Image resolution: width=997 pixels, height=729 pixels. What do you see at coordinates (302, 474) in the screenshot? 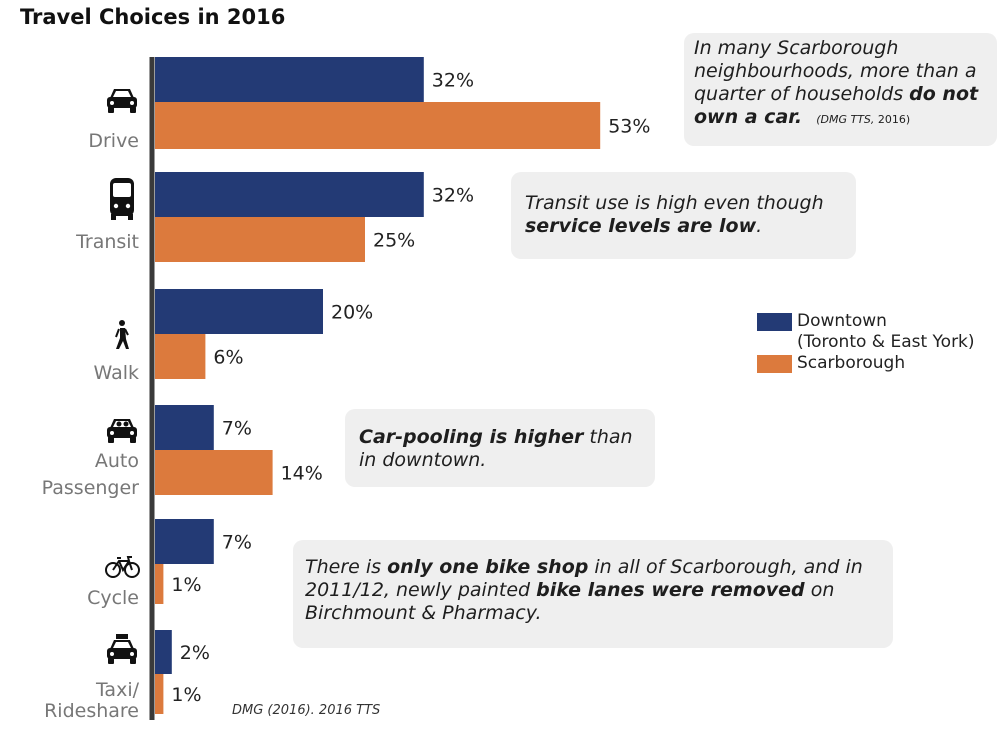
I see `data-label: 14%` at bounding box center [302, 474].